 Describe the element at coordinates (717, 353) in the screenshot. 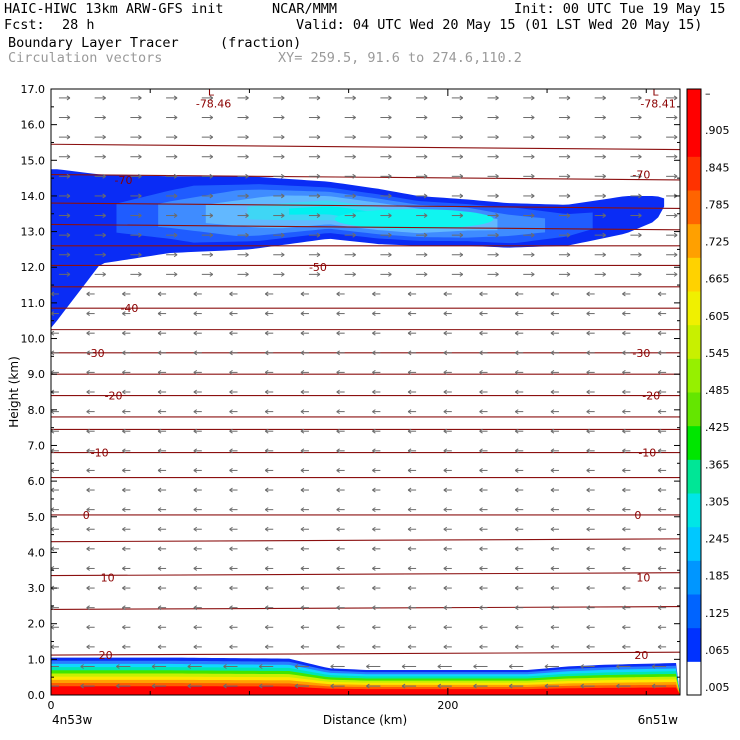

I see `colorbar-label: .545` at that location.